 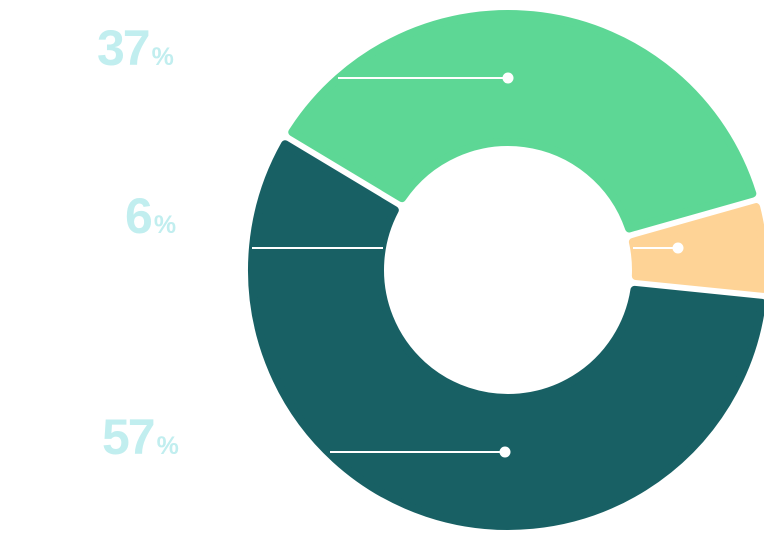 I want to click on data-label-6-value: 6, so click(x=138, y=216).